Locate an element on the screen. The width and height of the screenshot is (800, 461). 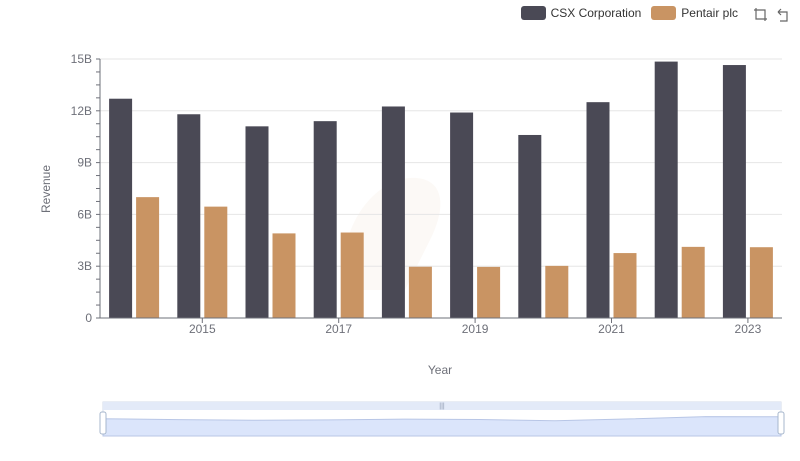
legend-label-csx: CSX Corporation is located at coordinates (596, 13).